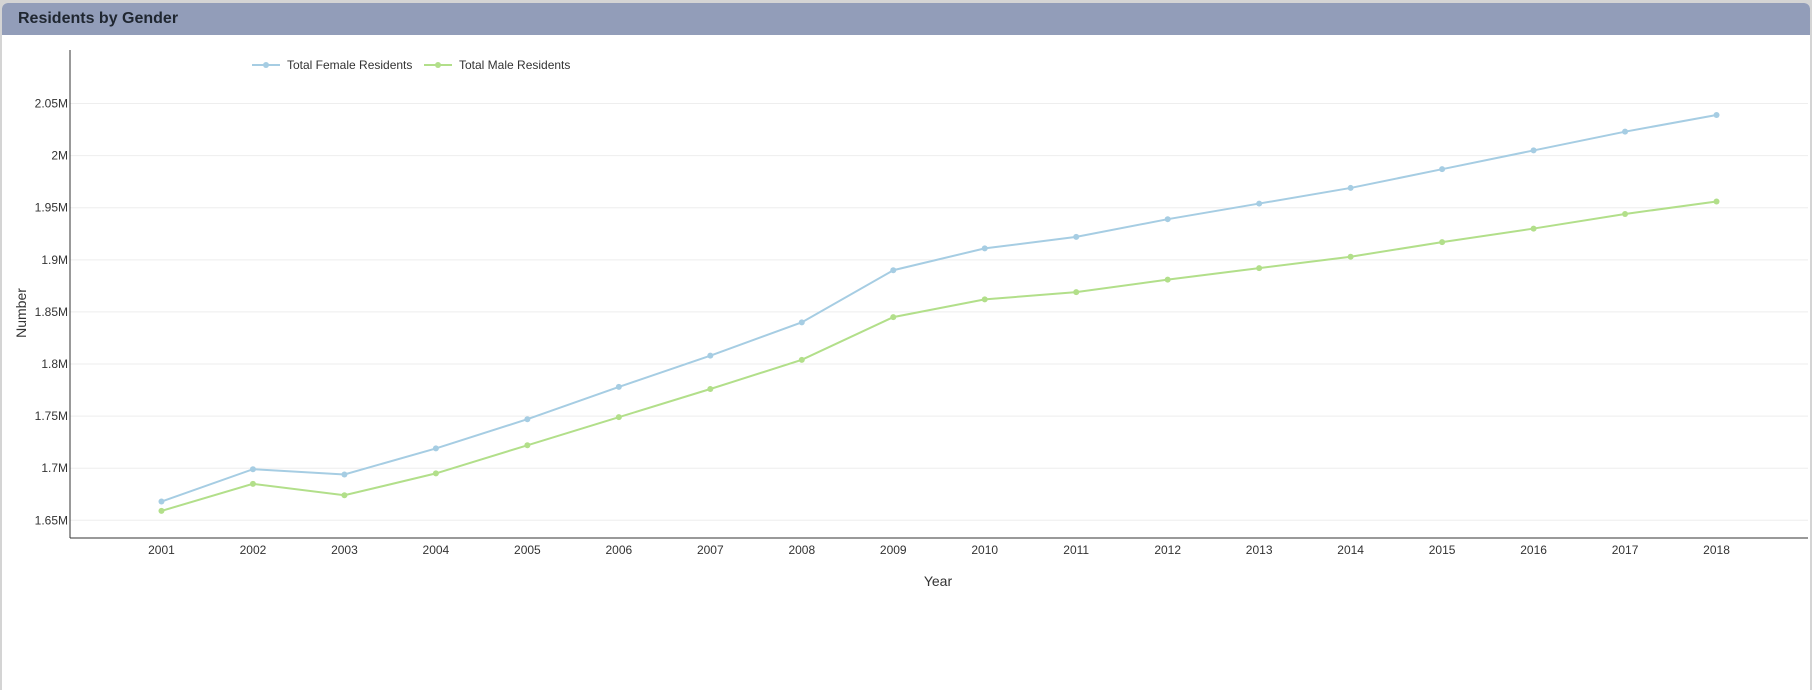 The image size is (1812, 690). I want to click on x-tick-label: 2006, so click(618, 550).